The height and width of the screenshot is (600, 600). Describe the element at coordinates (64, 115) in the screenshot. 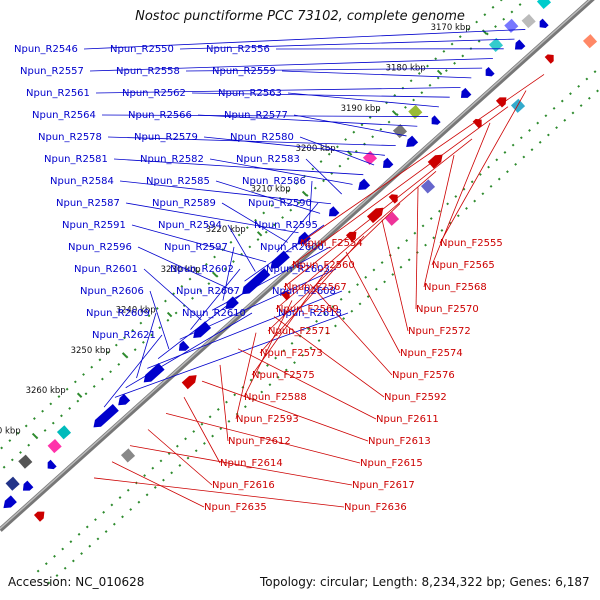

I see `reverse-gene-label: Npun_R2564` at that location.